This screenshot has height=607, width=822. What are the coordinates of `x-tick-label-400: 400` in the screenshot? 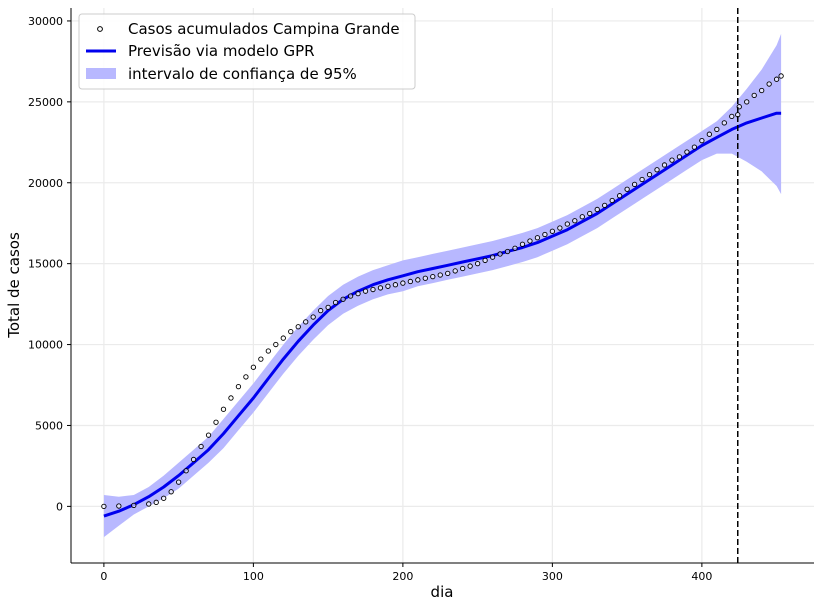 It's located at (701, 576).